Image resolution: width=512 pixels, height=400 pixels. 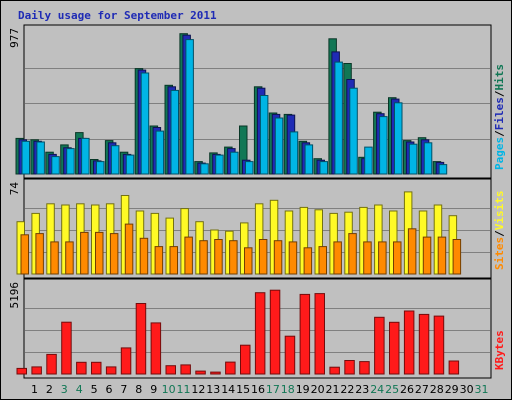 I want to click on y-max-label: 74, so click(x=14, y=189).